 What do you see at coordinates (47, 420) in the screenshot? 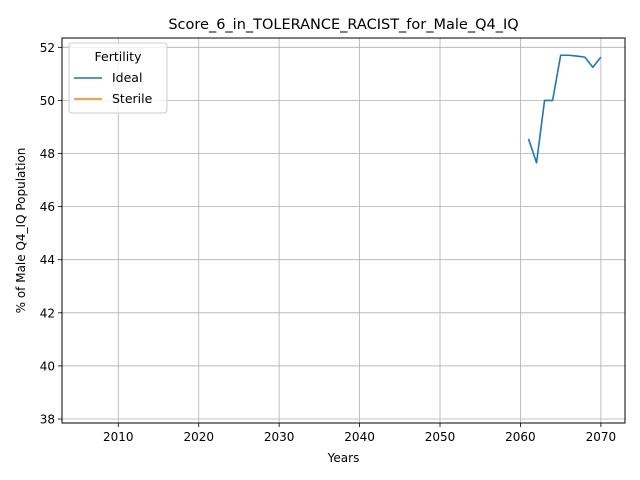
I see `y-tick-label: 38` at bounding box center [47, 420].